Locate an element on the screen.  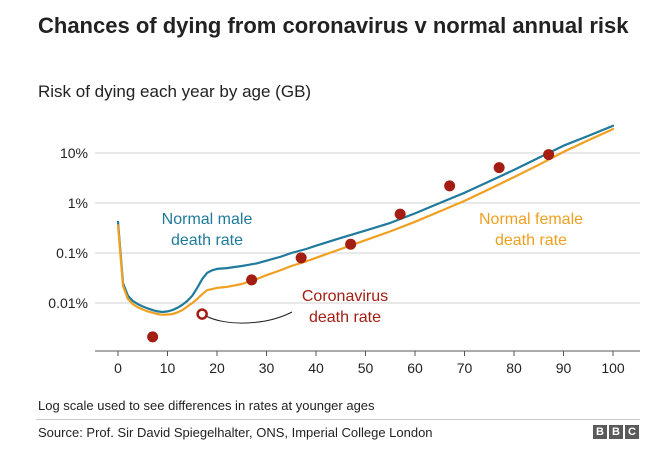
y-tick-label: 0.01% is located at coordinates (68, 303).